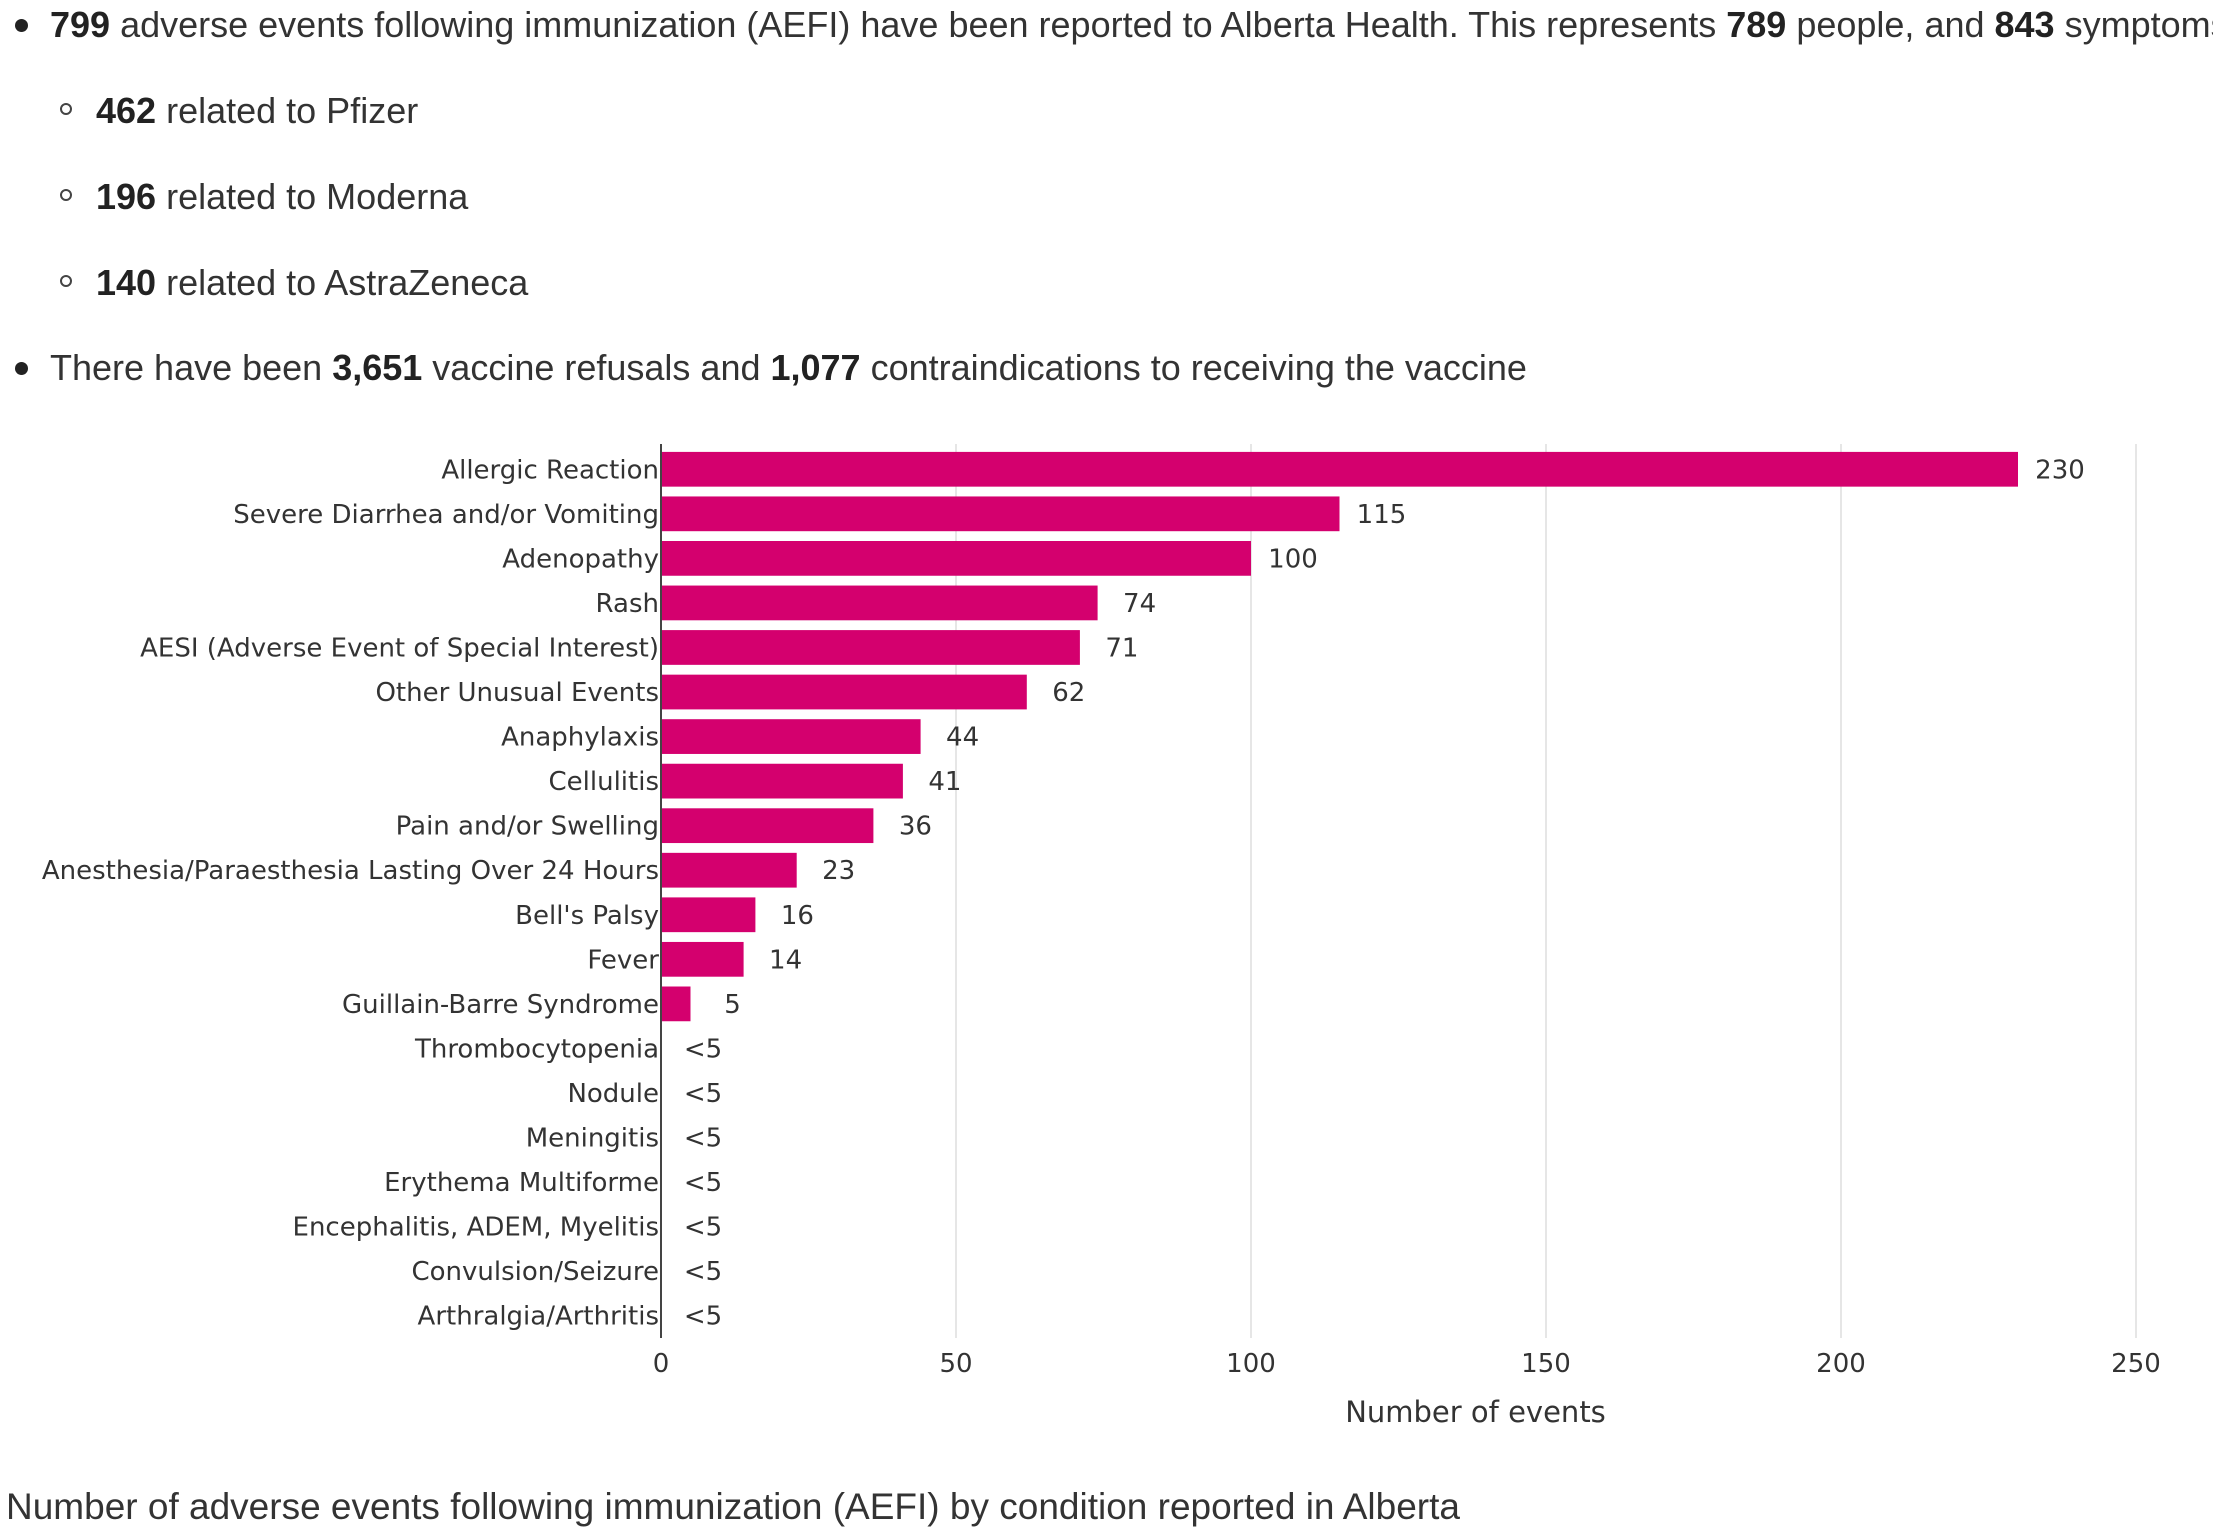 This screenshot has width=2213, height=1534. What do you see at coordinates (500, 1005) in the screenshot?
I see `category-label: Guillain-Barre Syndrome` at bounding box center [500, 1005].